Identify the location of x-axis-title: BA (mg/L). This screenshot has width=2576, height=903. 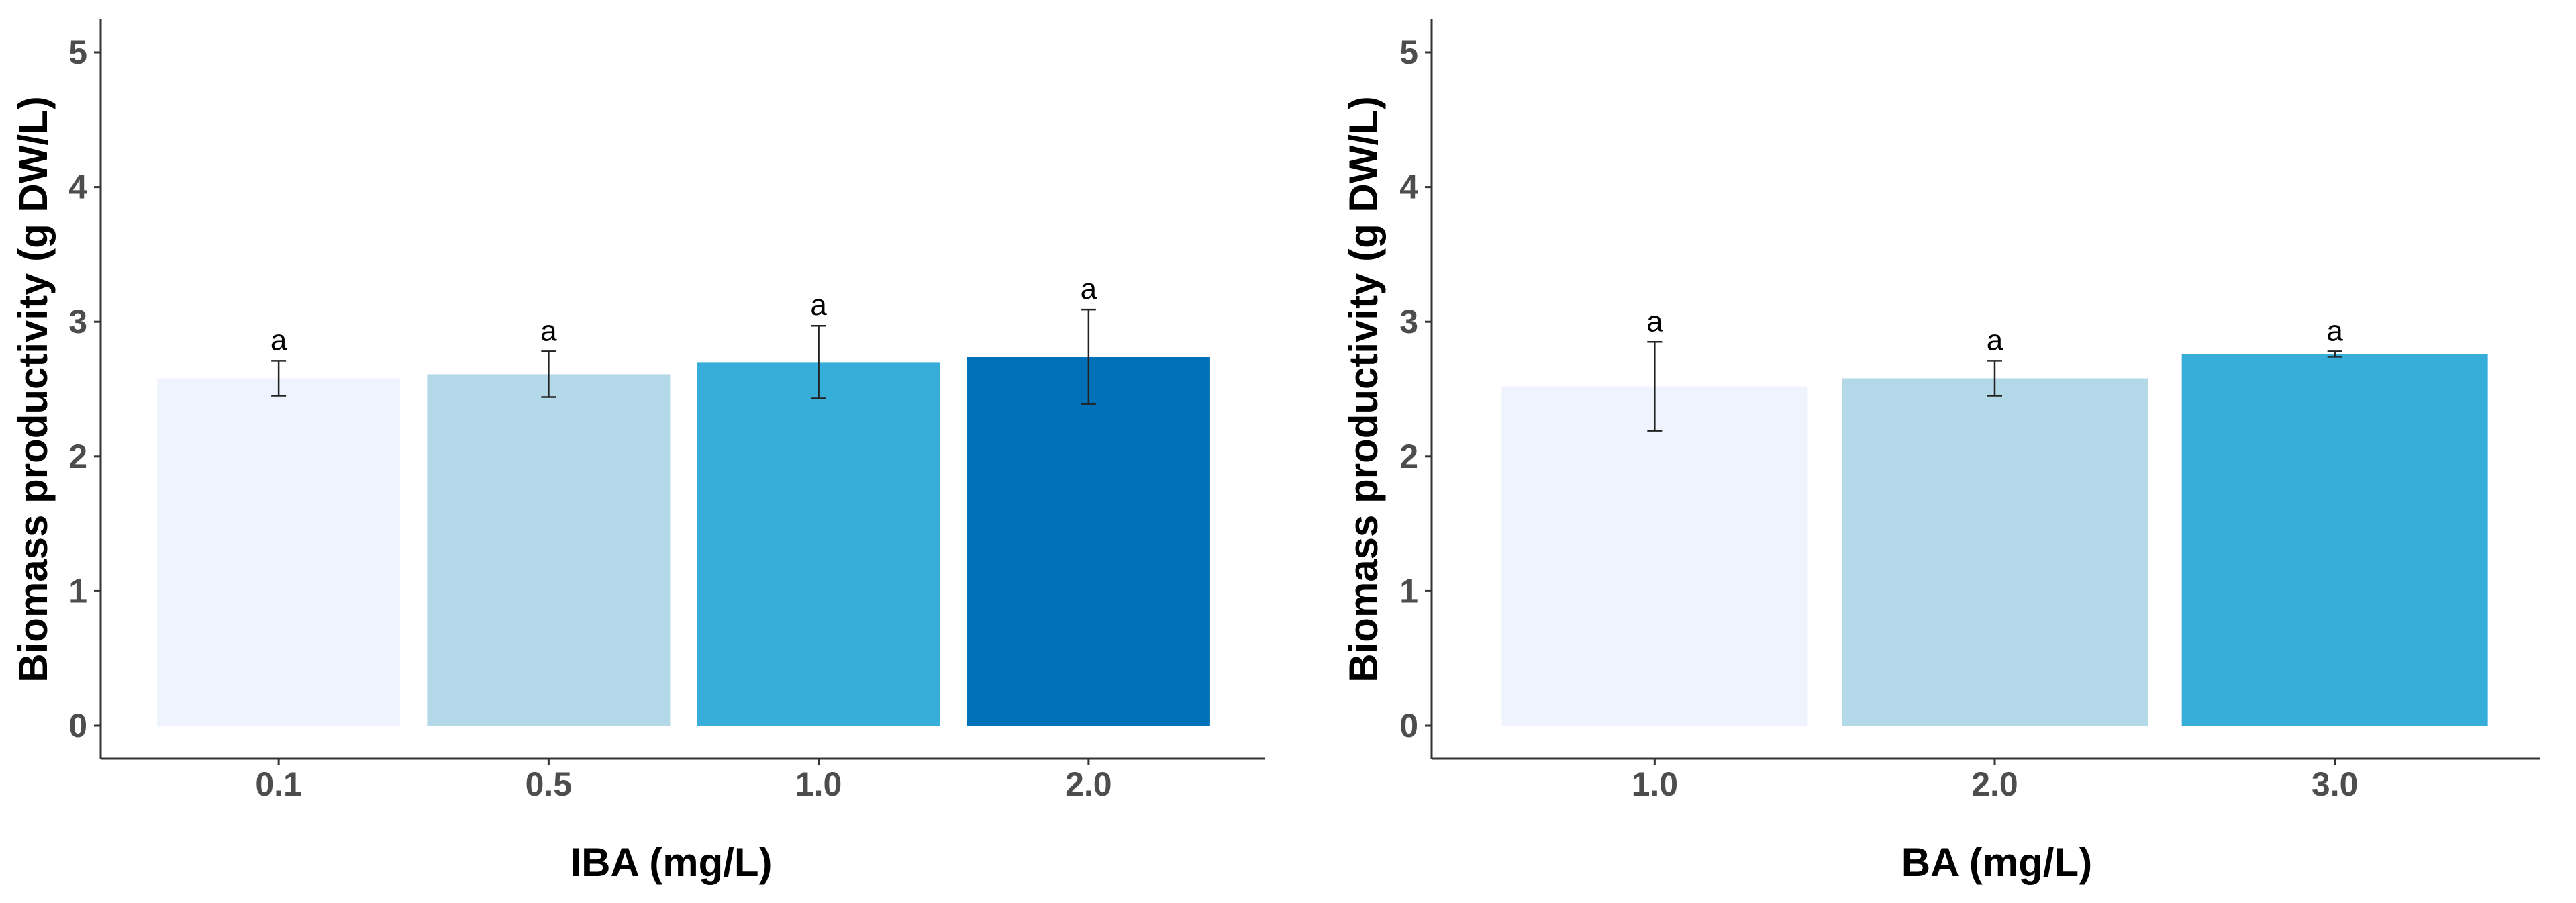
(1996, 862).